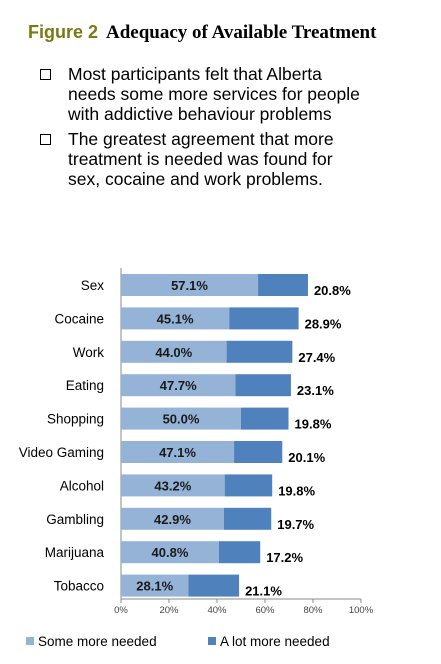 Image resolution: width=441 pixels, height=664 pixels. I want to click on data-label-some-more: 42.9%, so click(172, 519).